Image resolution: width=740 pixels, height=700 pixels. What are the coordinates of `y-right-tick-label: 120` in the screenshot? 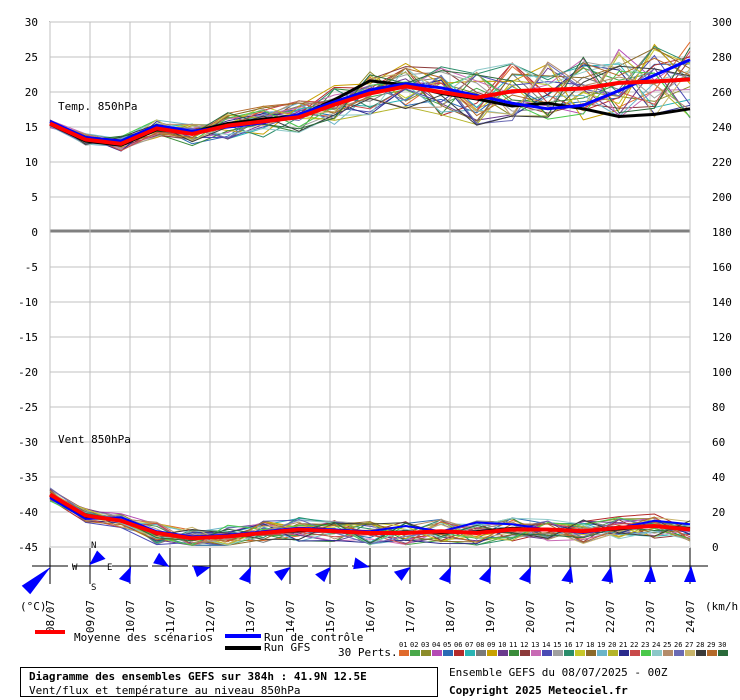 It's located at (722, 337).